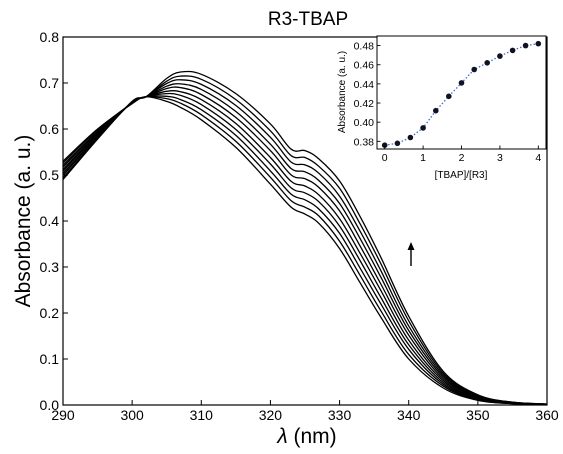  I want to click on inset-y-tick-label: 0.40, so click(364, 123).